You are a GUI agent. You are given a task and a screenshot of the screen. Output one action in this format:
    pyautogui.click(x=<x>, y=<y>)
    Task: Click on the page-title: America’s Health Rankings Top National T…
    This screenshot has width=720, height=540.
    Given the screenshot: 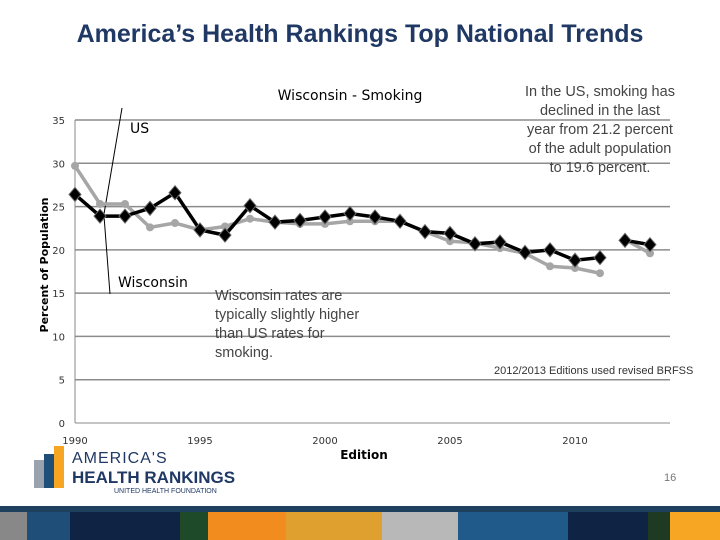 What is the action you would take?
    pyautogui.click(x=360, y=34)
    